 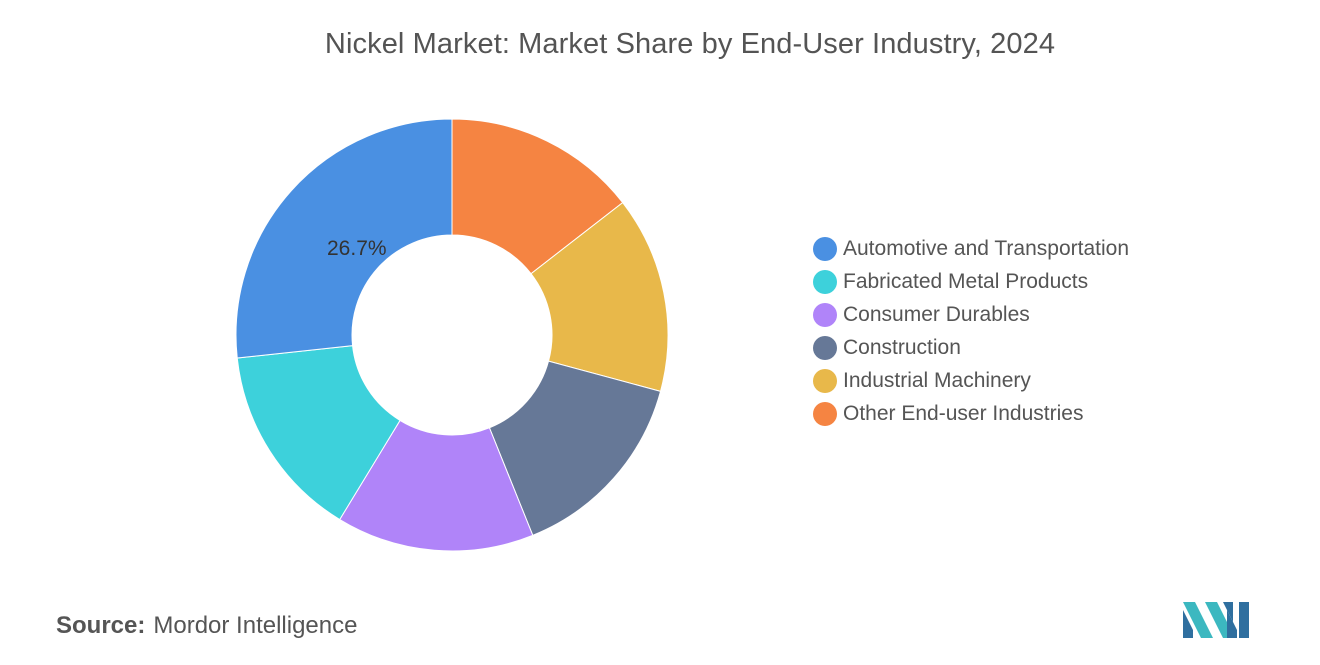 I want to click on legend-item: Automotive and Transportation, so click(x=971, y=248).